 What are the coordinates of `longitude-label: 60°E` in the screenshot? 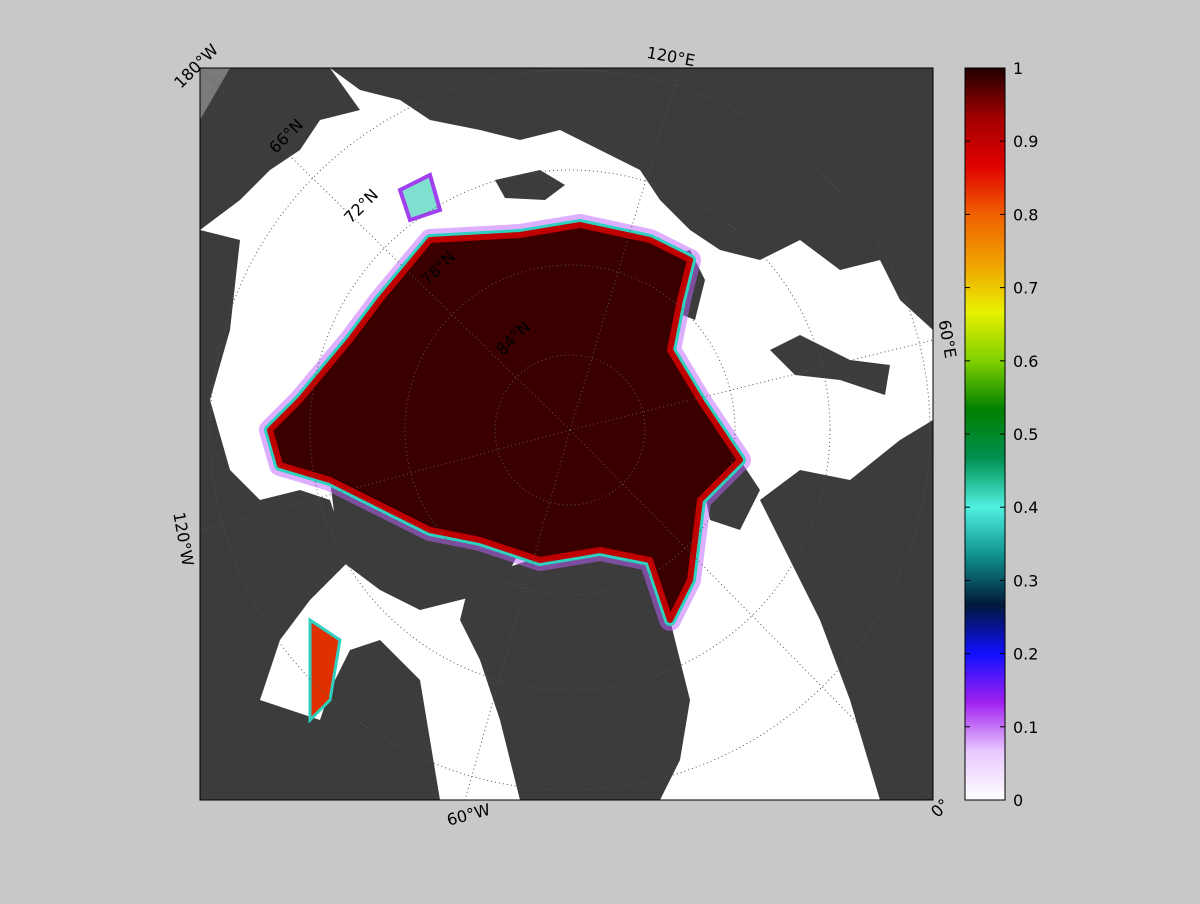 It's located at (947, 338).